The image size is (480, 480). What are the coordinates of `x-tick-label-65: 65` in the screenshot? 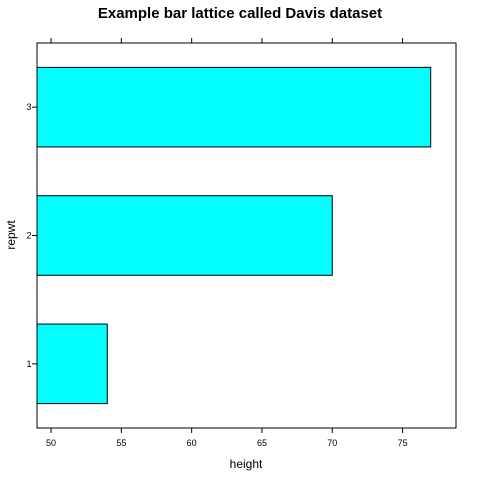 It's located at (262, 443).